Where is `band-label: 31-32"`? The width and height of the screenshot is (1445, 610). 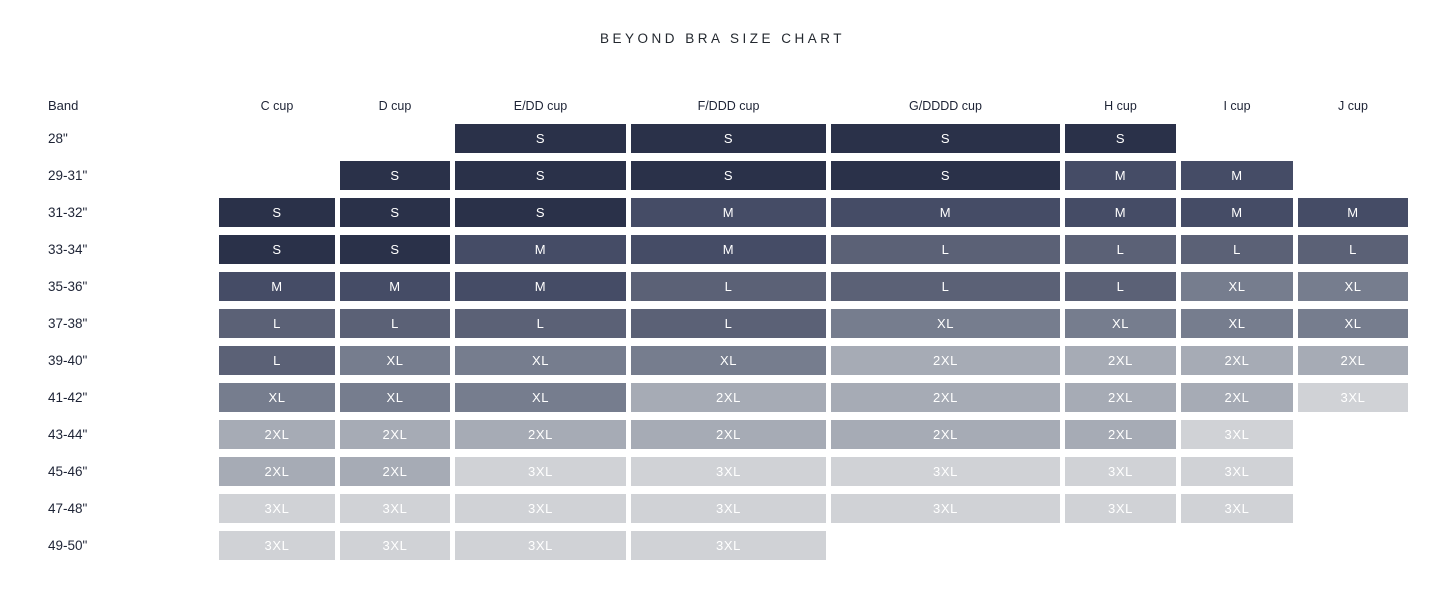
band-label: 31-32" is located at coordinates (68, 212).